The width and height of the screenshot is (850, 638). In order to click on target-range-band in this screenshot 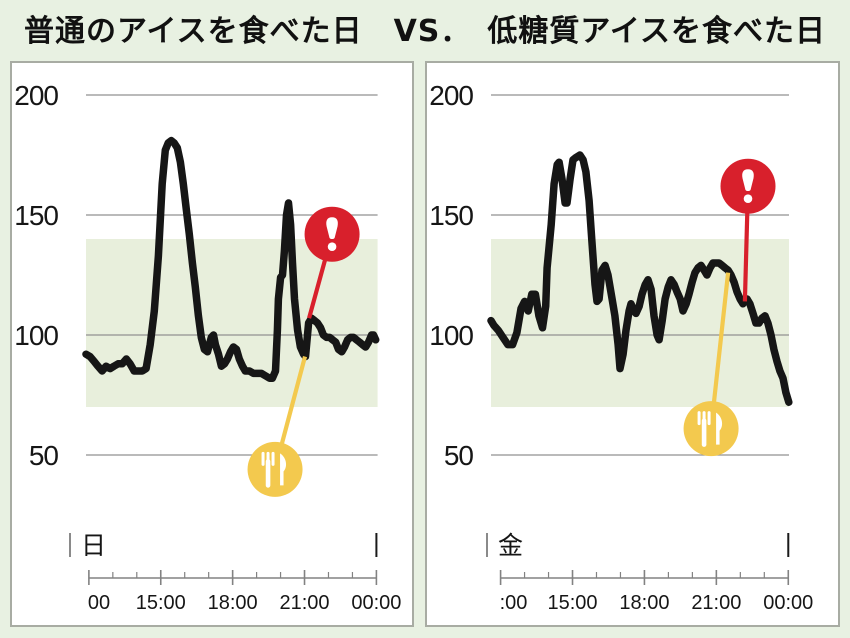, I will do `click(232, 323)`.